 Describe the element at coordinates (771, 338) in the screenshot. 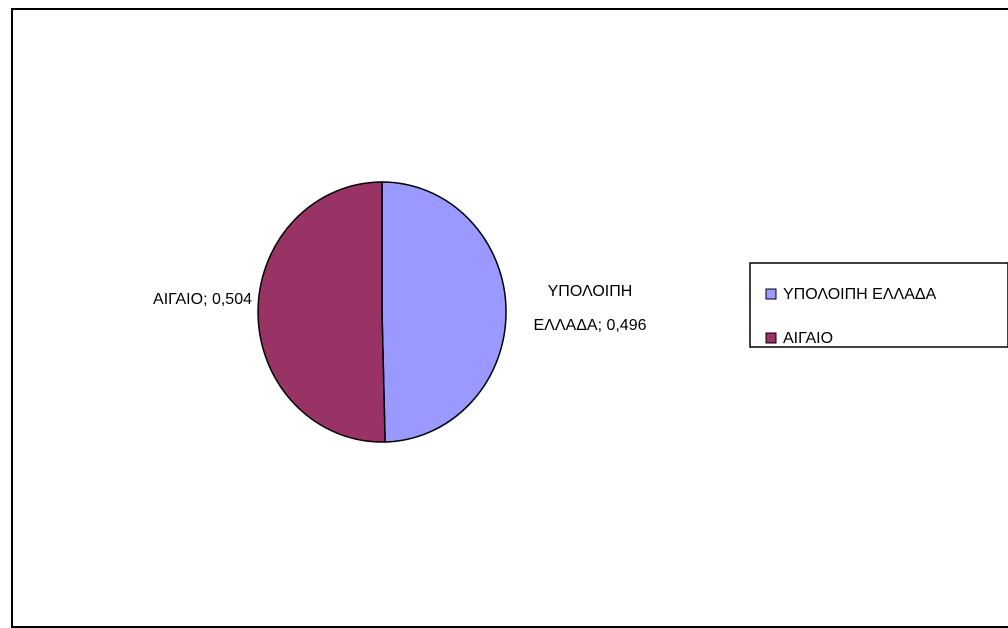

I see `legend-swatch-aigaio` at that location.